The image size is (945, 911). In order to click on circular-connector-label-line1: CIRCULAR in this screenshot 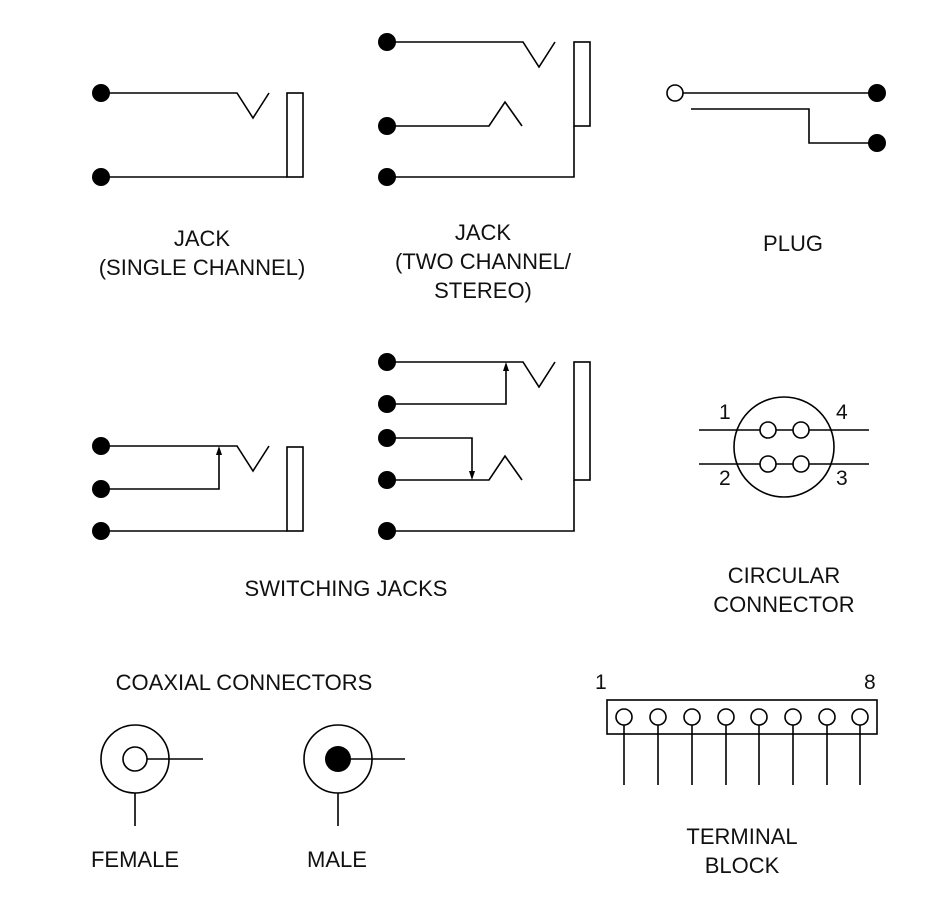, I will do `click(784, 575)`.